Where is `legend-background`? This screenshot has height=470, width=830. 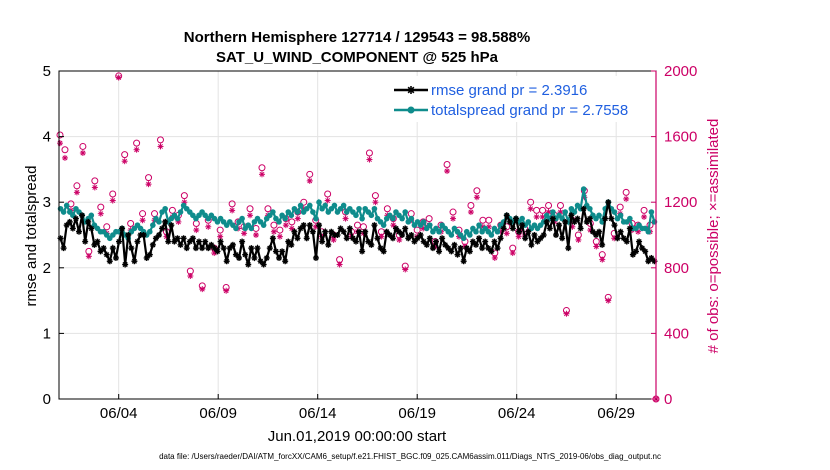
legend-background is located at coordinates (520, 99).